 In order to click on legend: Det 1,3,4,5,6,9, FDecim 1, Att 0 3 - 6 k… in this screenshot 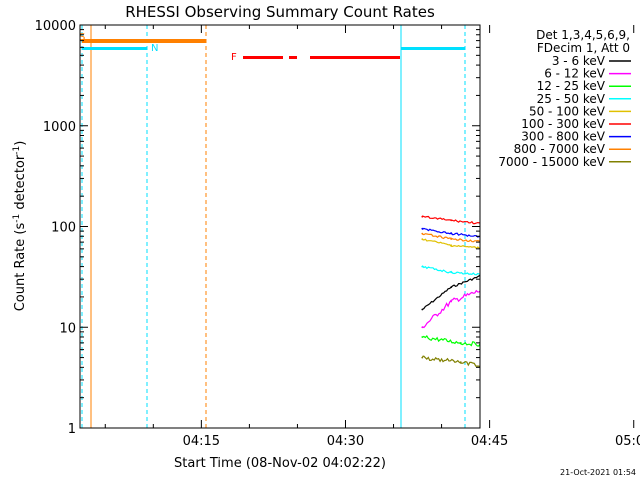, I will do `click(564, 98)`.